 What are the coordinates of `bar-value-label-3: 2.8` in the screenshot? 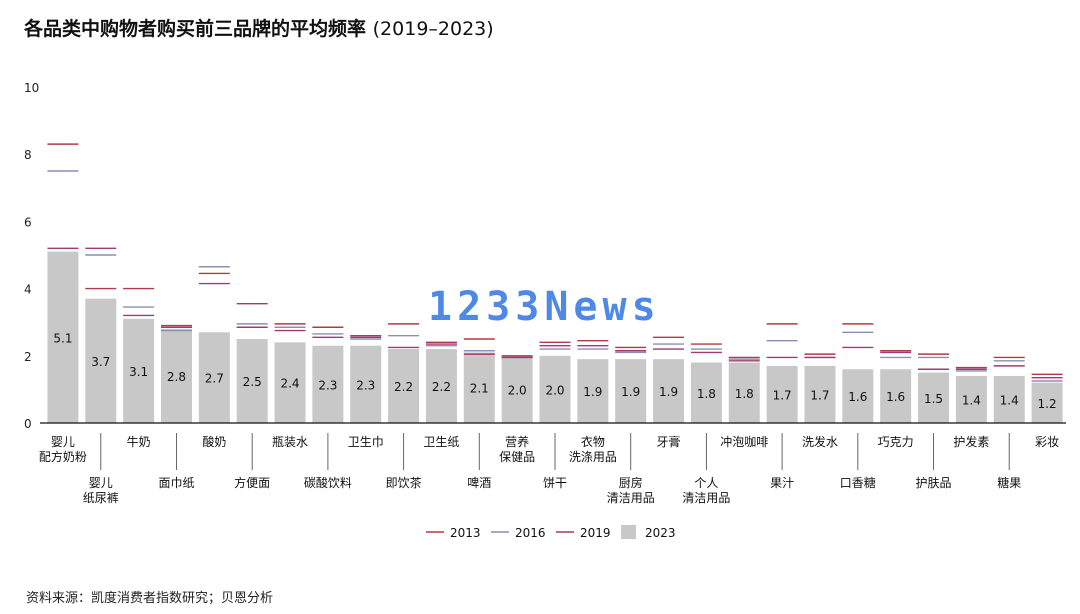 It's located at (176, 377).